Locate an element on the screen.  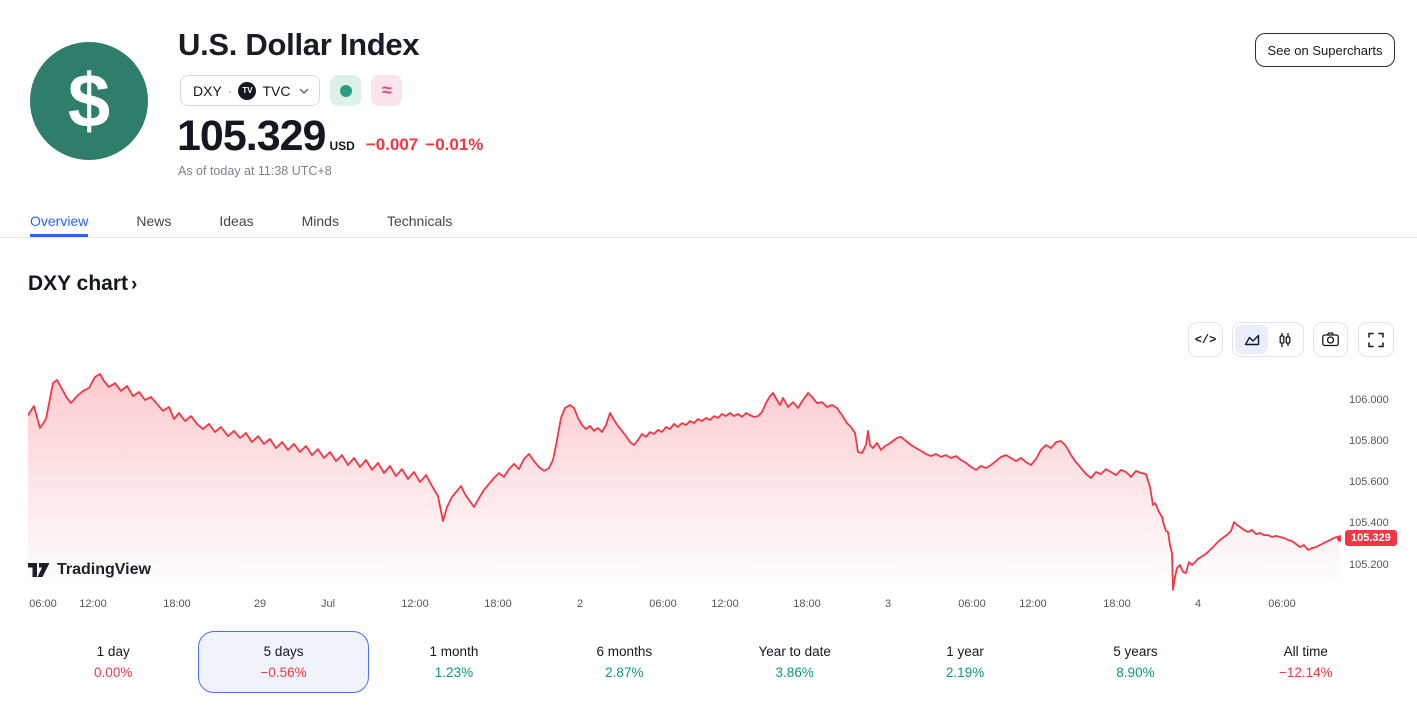
dollar-sign-icon: $ is located at coordinates (89, 101).